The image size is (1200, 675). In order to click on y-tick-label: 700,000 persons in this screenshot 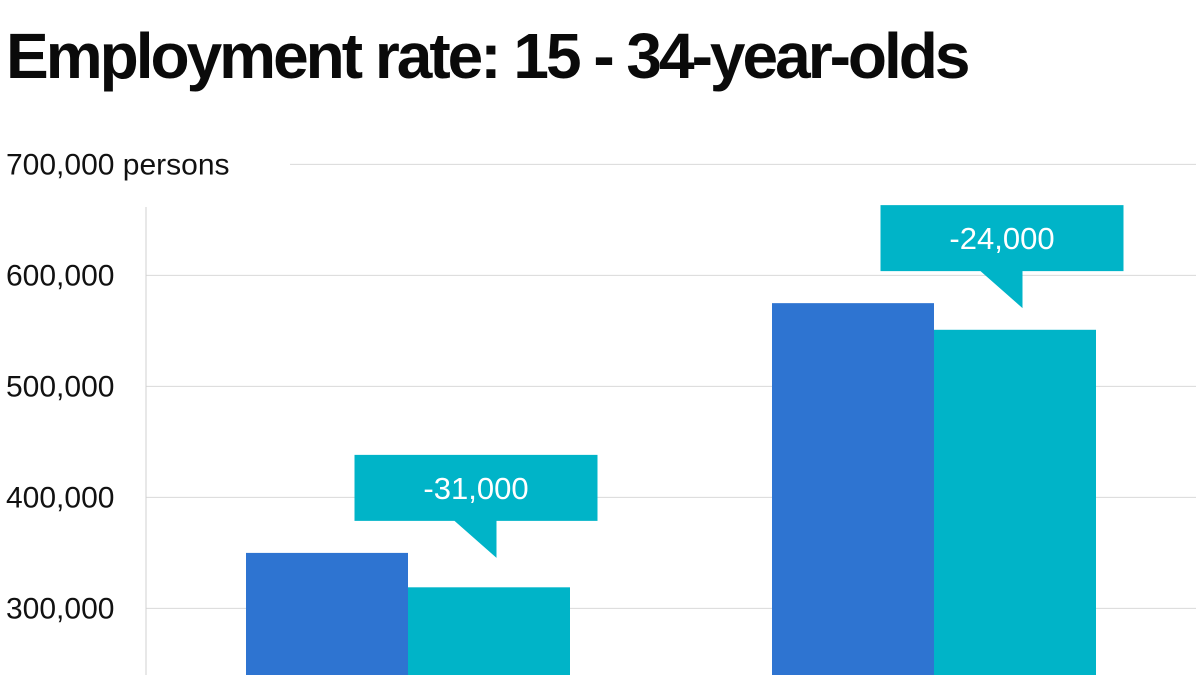, I will do `click(118, 164)`.